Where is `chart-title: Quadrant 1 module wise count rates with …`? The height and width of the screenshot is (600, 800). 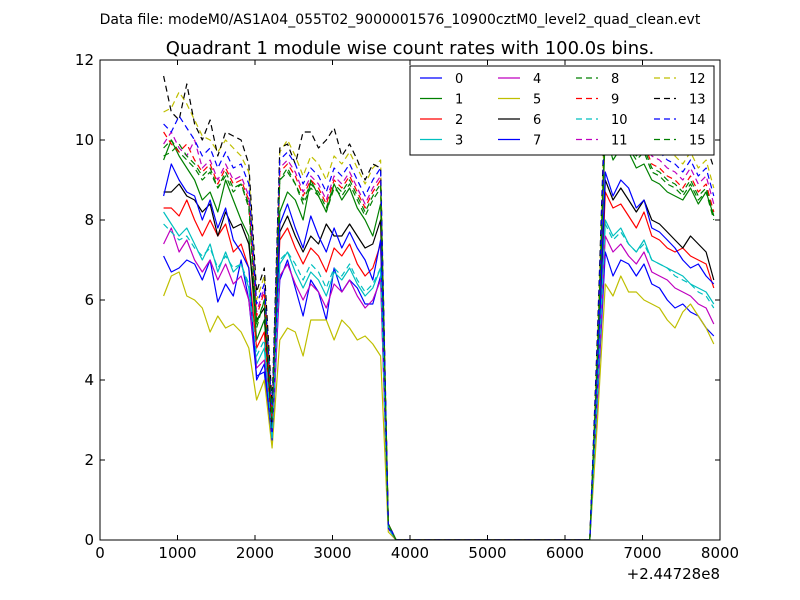
chart-title: Quadrant 1 module wise count rates with … is located at coordinates (410, 48).